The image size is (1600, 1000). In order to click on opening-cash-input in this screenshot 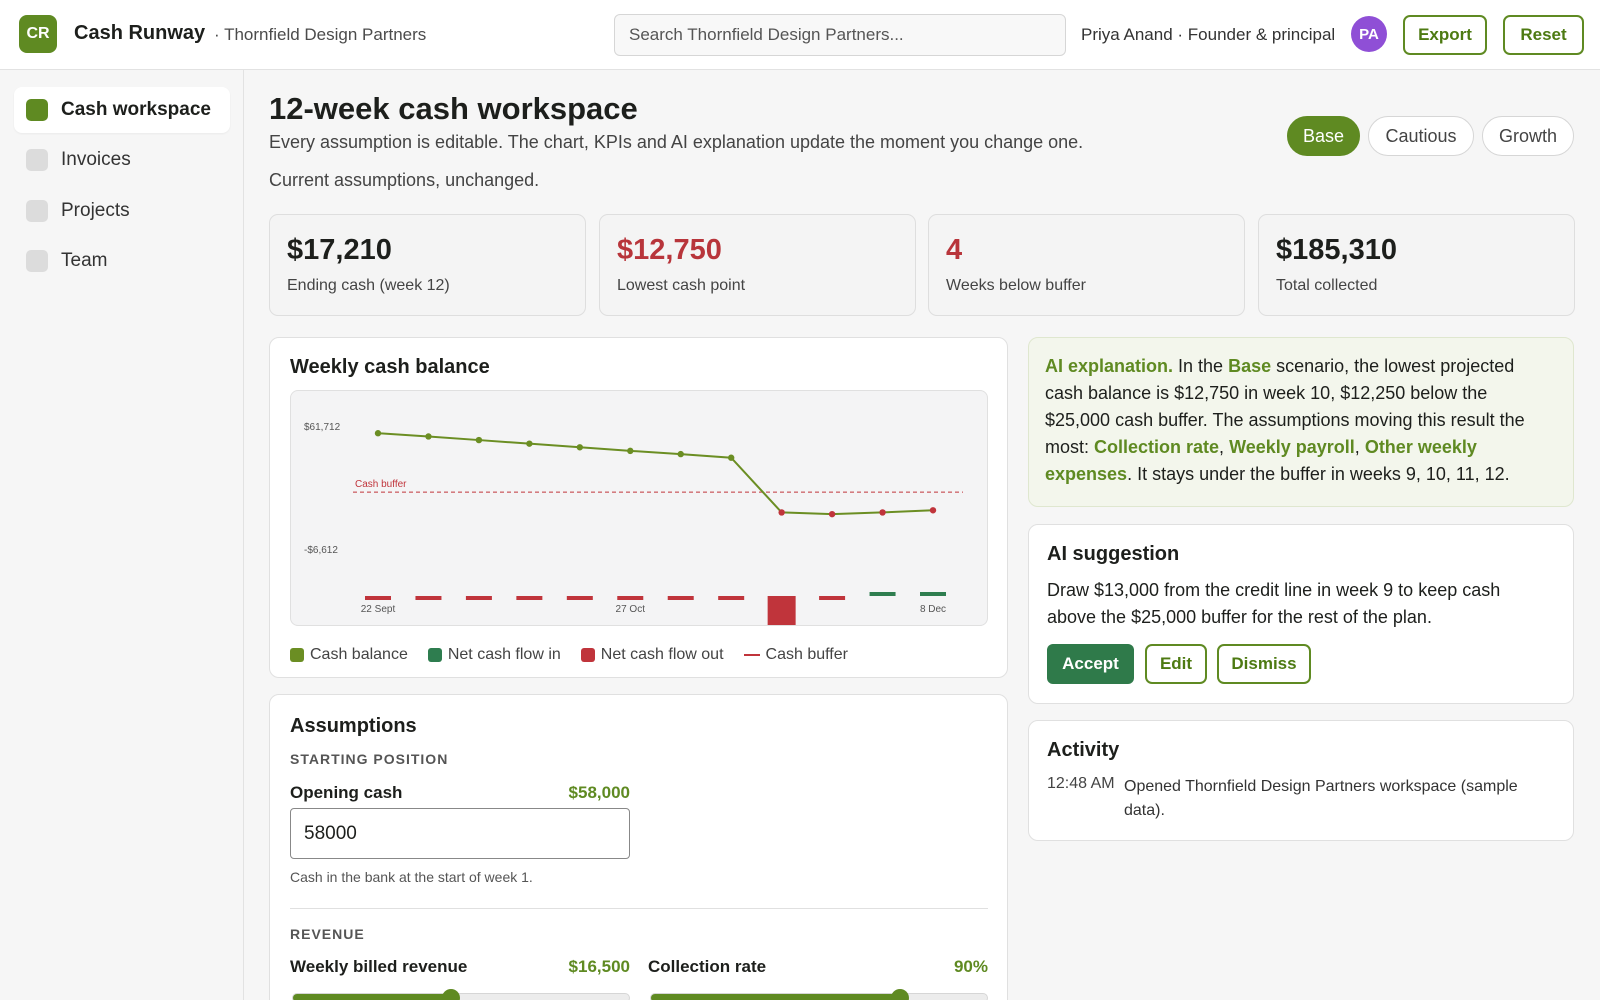, I will do `click(460, 833)`.